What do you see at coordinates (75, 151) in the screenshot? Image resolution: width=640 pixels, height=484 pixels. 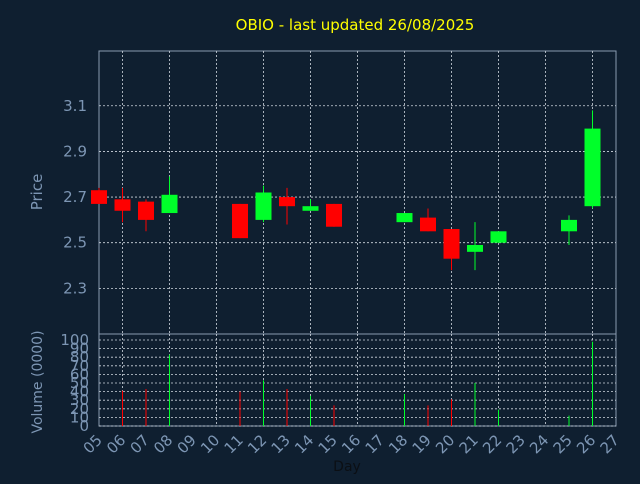 I see `price-tick-label: 2.9` at bounding box center [75, 151].